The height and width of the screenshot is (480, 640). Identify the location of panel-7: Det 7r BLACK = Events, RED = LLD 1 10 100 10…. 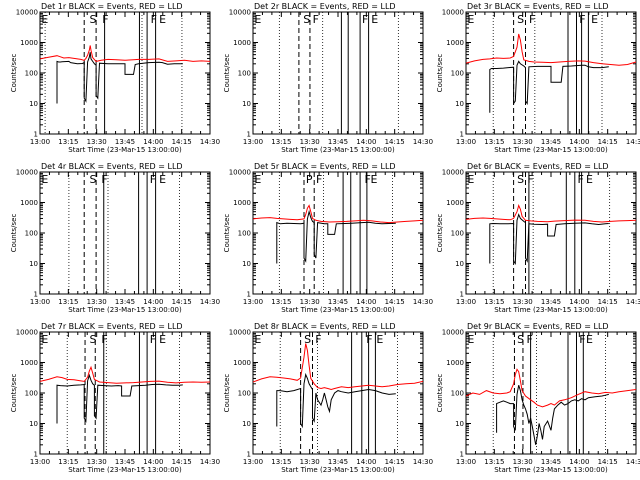
(115, 398).